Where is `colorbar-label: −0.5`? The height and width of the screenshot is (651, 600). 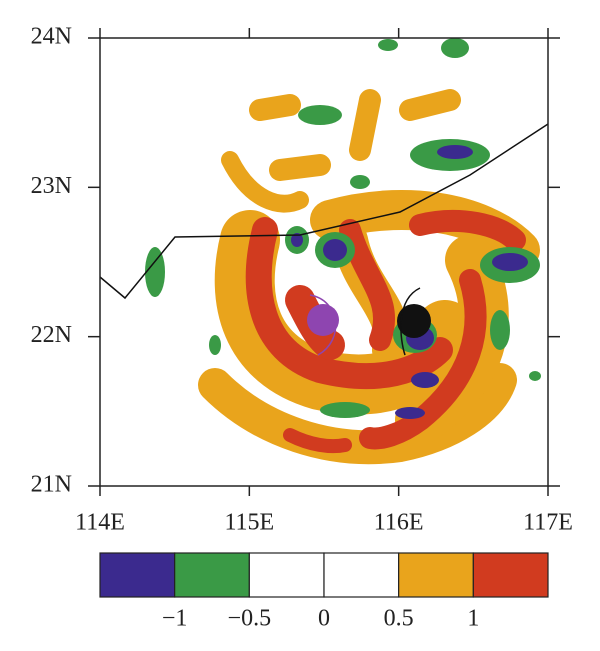
colorbar-label: −0.5 is located at coordinates (250, 619).